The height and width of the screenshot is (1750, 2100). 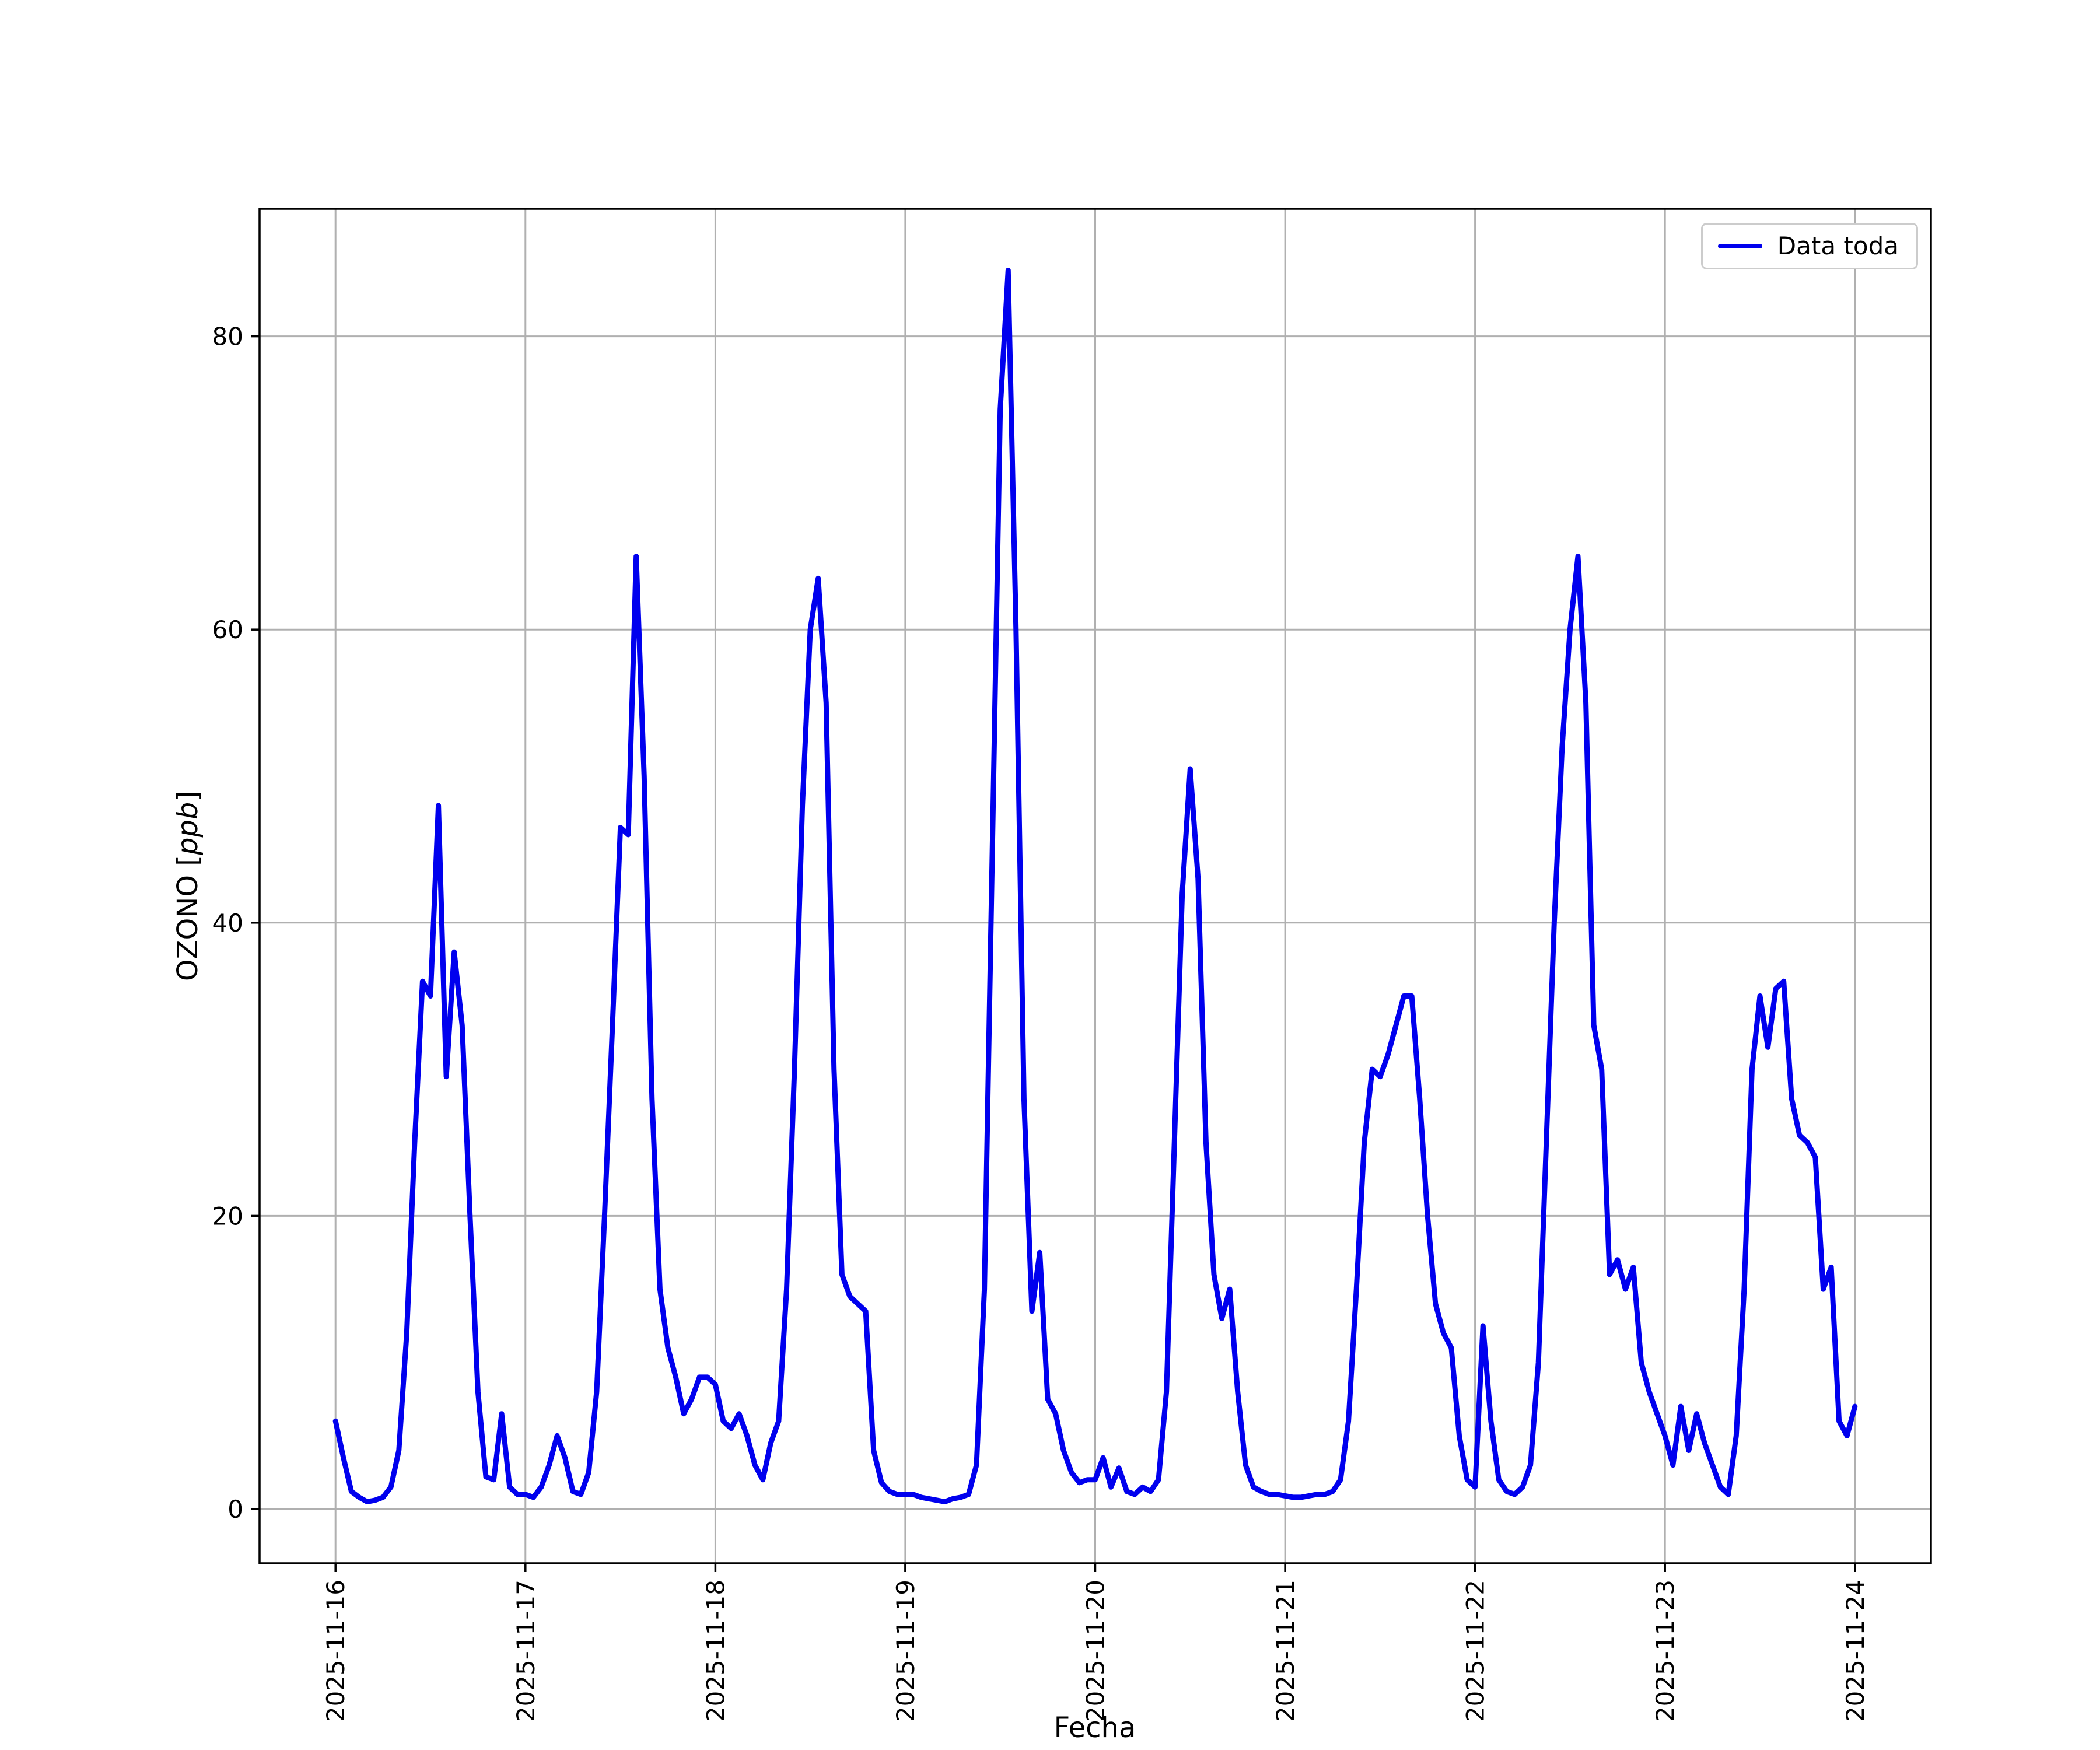 What do you see at coordinates (188, 796) in the screenshot?
I see `y-axis-label-suffix: ]` at bounding box center [188, 796].